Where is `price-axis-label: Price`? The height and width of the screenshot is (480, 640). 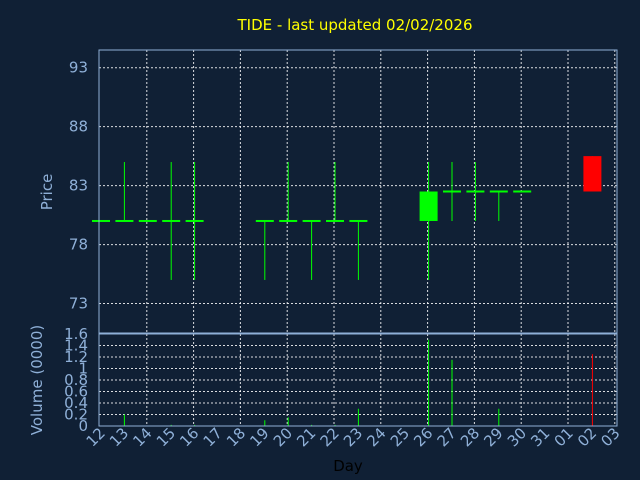
price-axis-label: Price is located at coordinates (47, 192).